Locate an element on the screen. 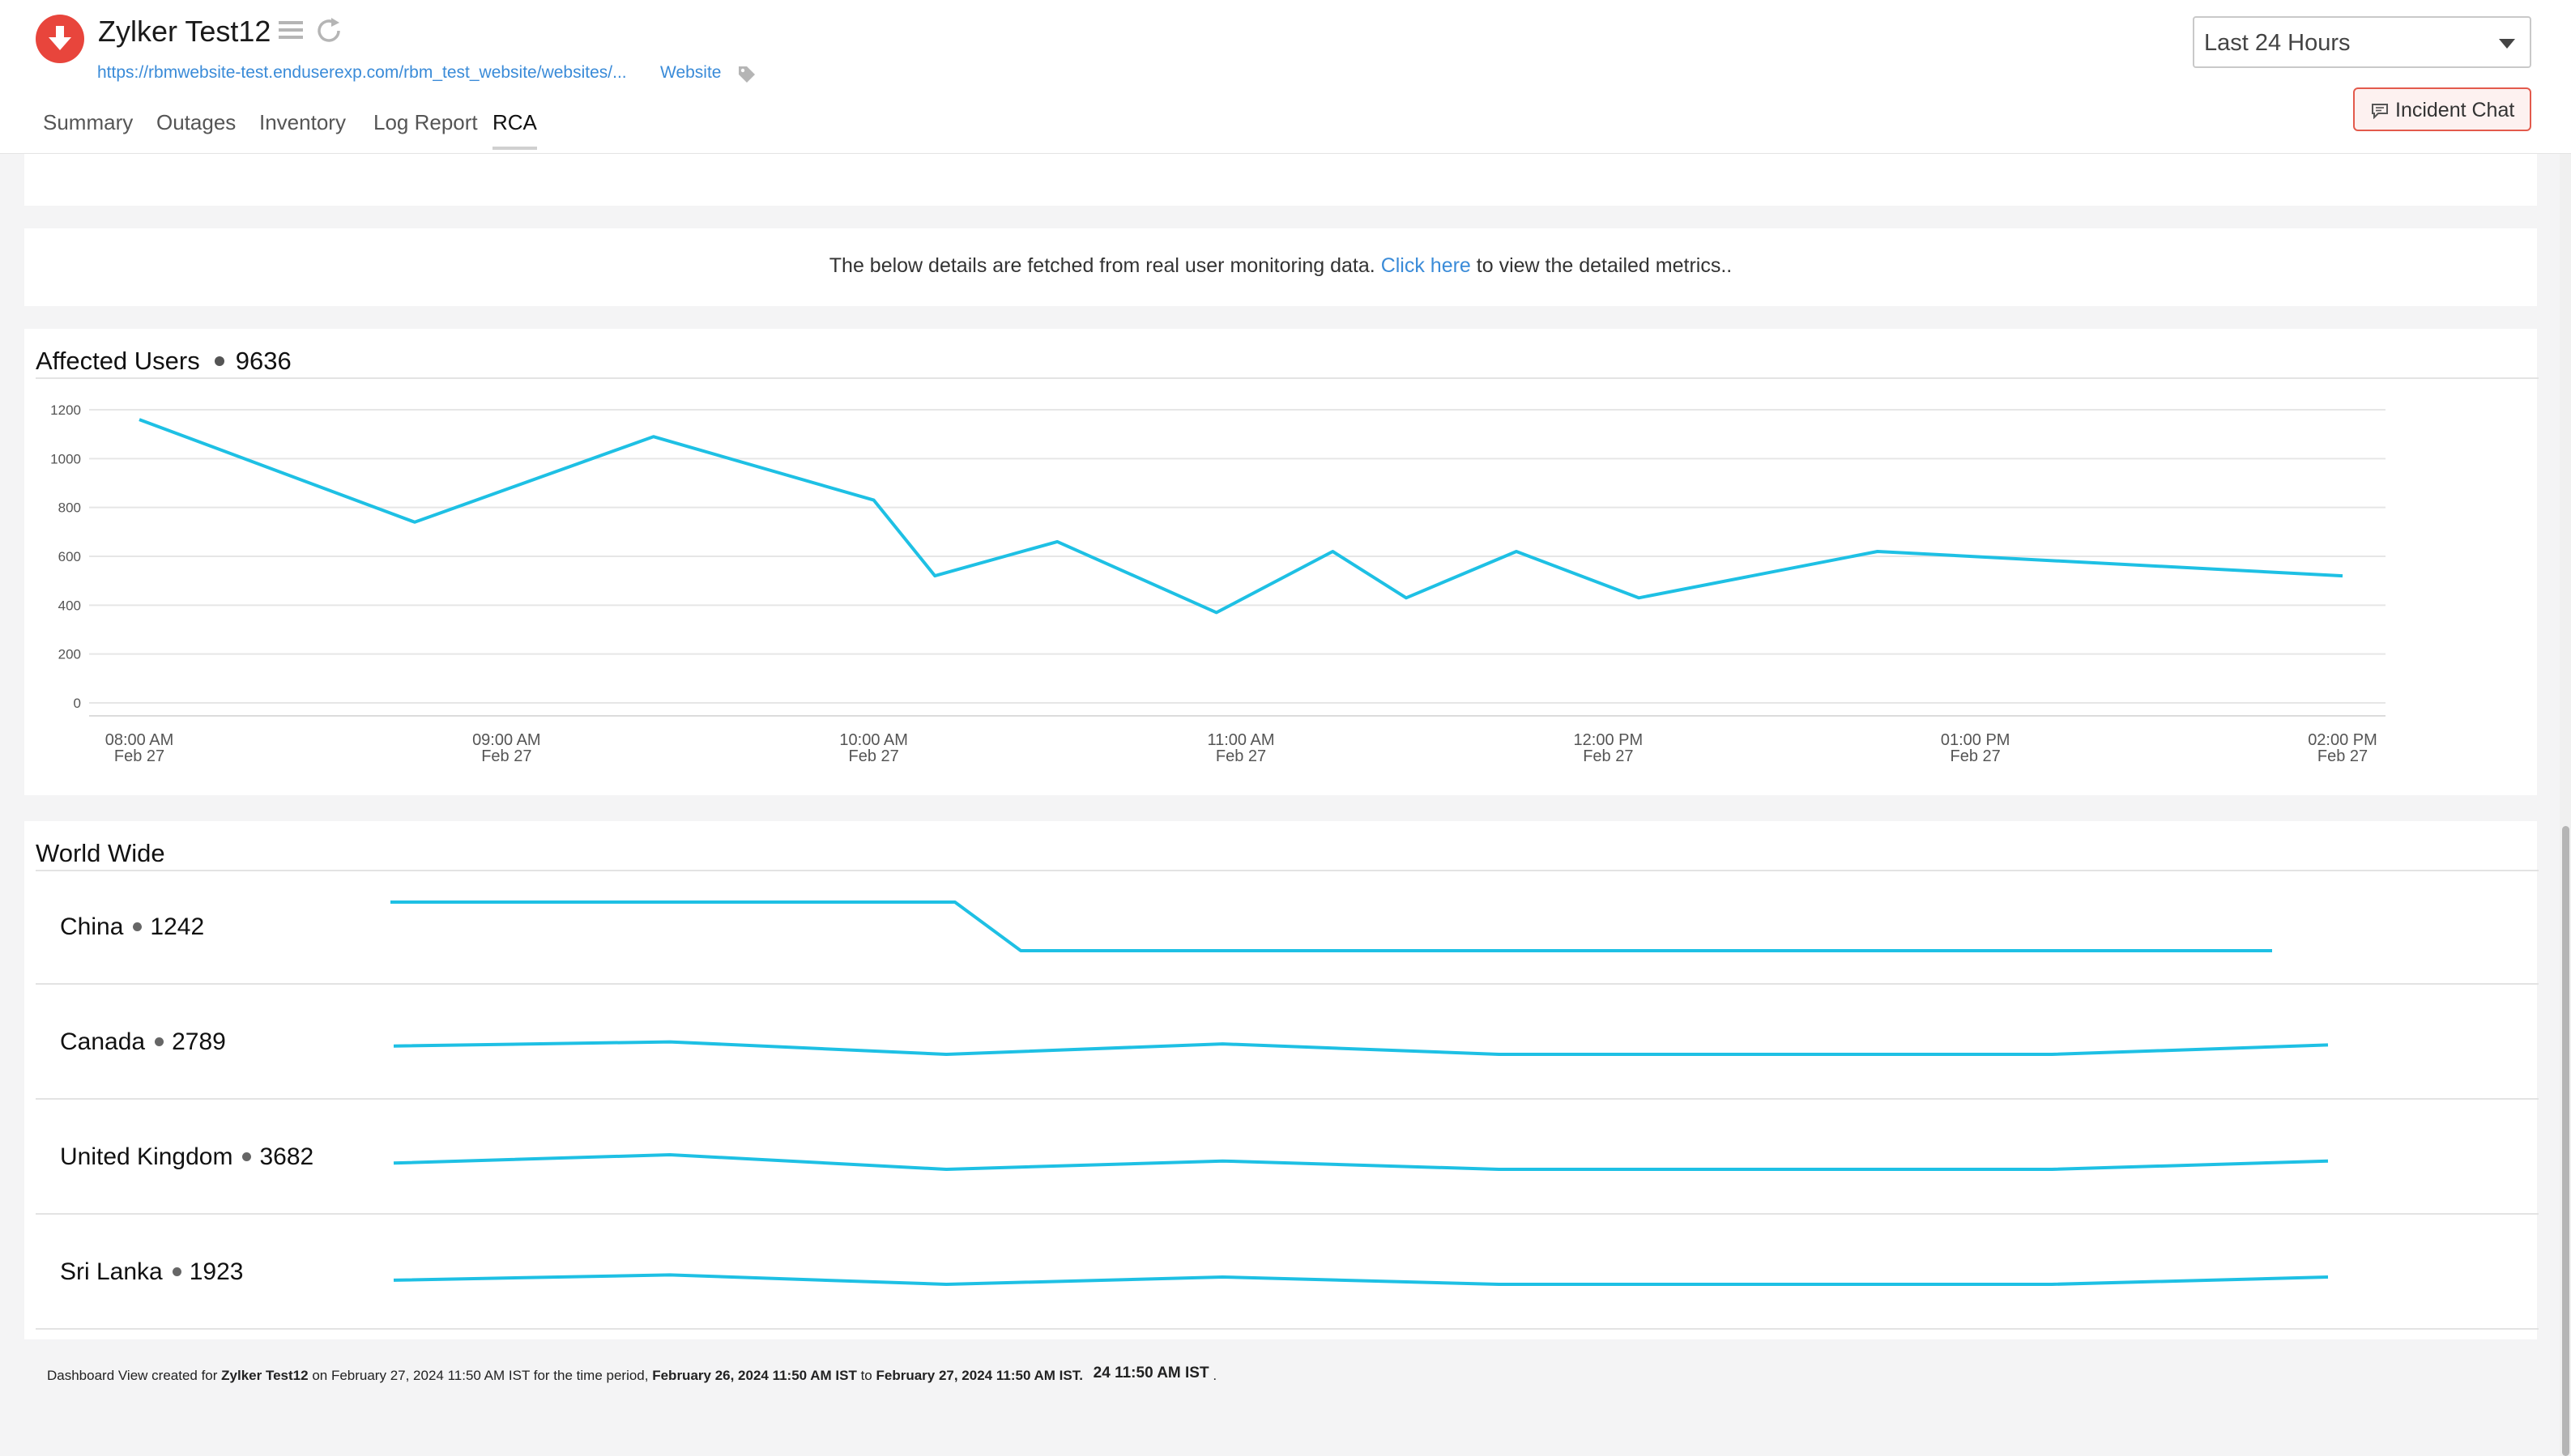 The width and height of the screenshot is (2571, 1456). x-tick-label: 01:00 PM is located at coordinates (1975, 740).